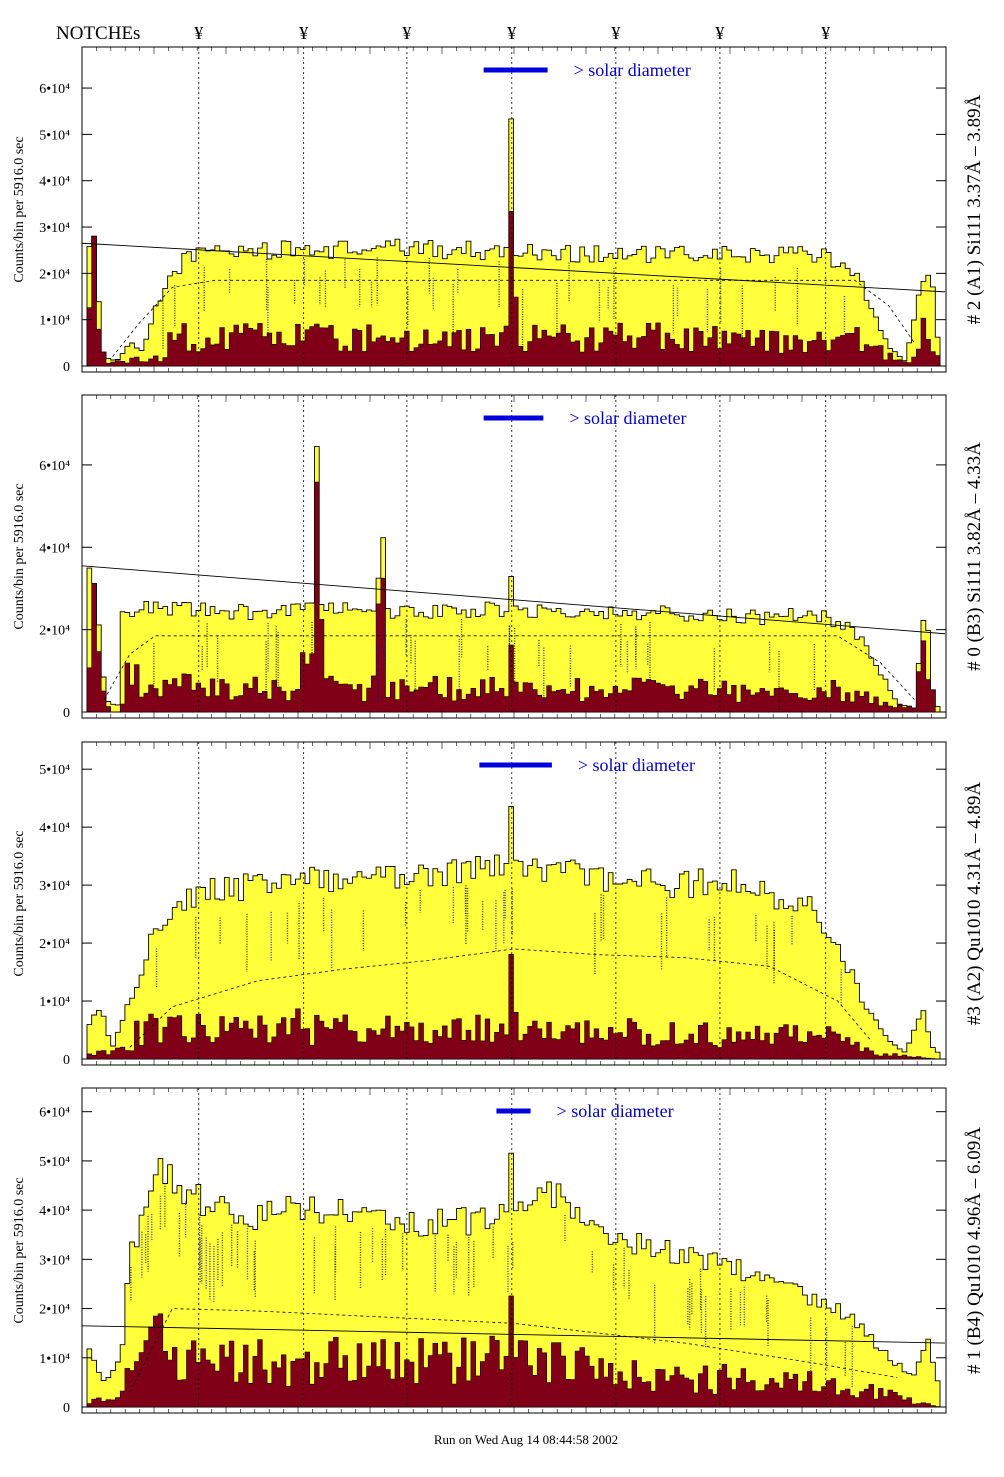 This screenshot has height=1477, width=1004. I want to click on notch-marker-2: ¥, so click(303, 33).